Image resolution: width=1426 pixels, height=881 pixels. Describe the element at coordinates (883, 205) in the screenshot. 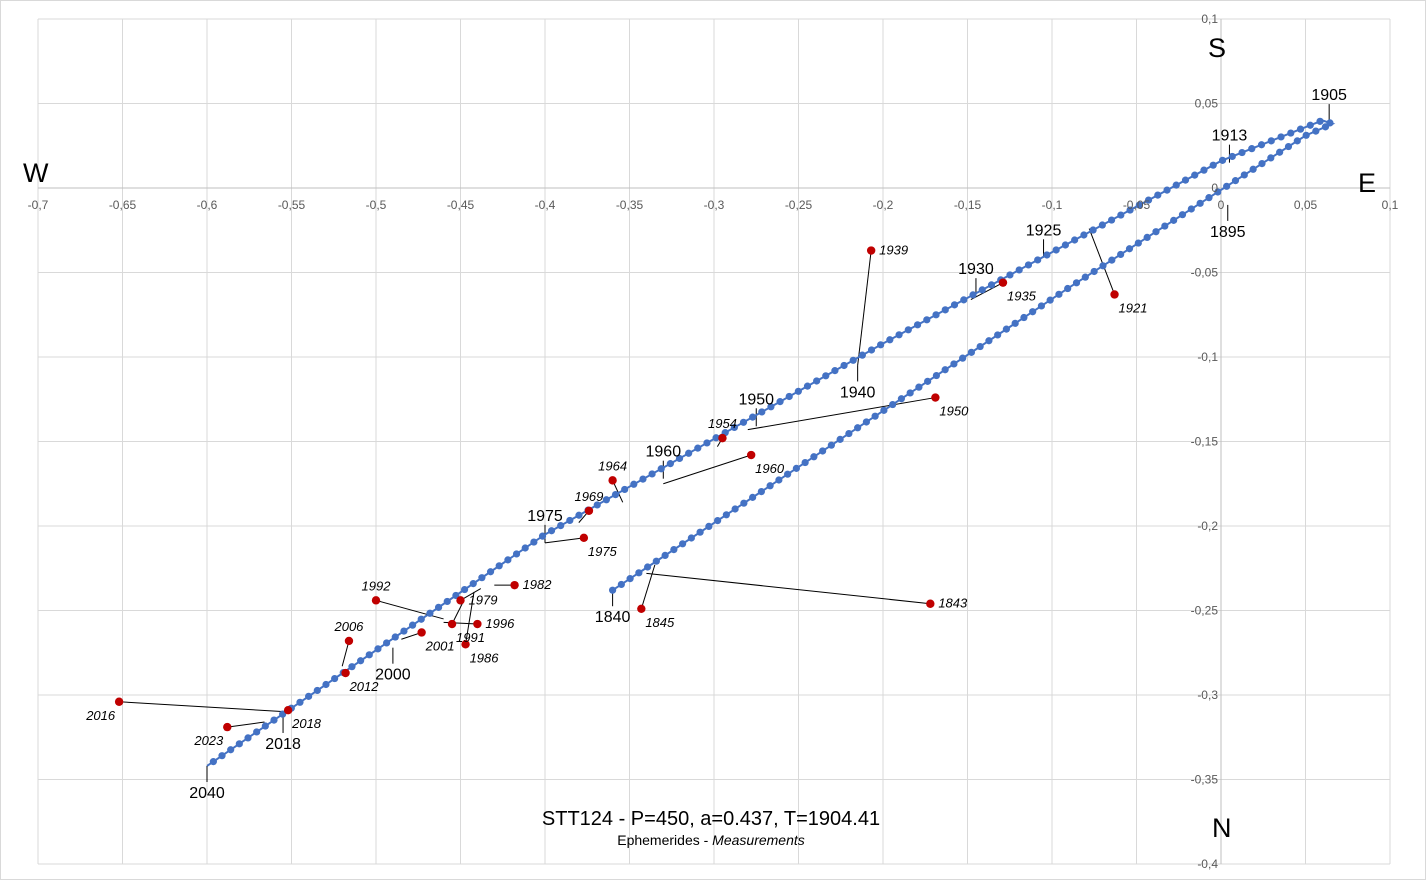

I see `x-tick-label: -0,2` at that location.